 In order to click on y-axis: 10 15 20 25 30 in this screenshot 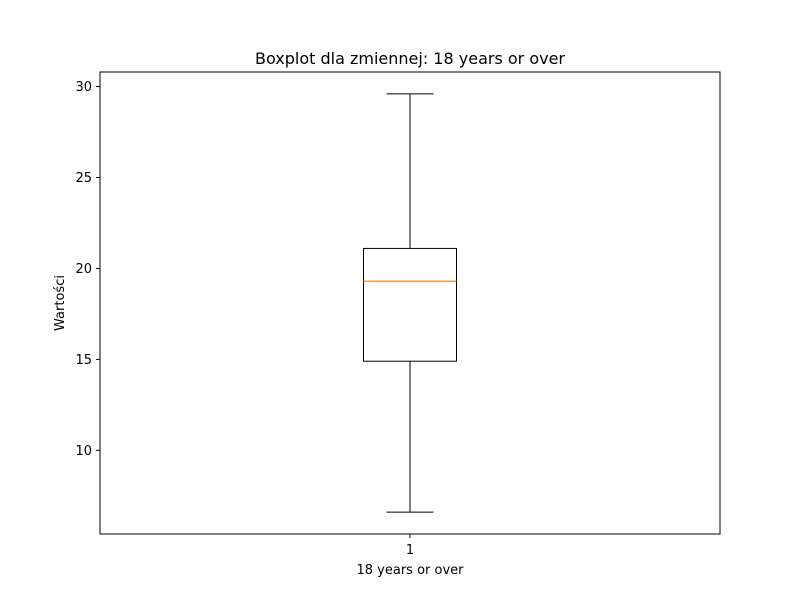, I will do `click(87, 269)`.